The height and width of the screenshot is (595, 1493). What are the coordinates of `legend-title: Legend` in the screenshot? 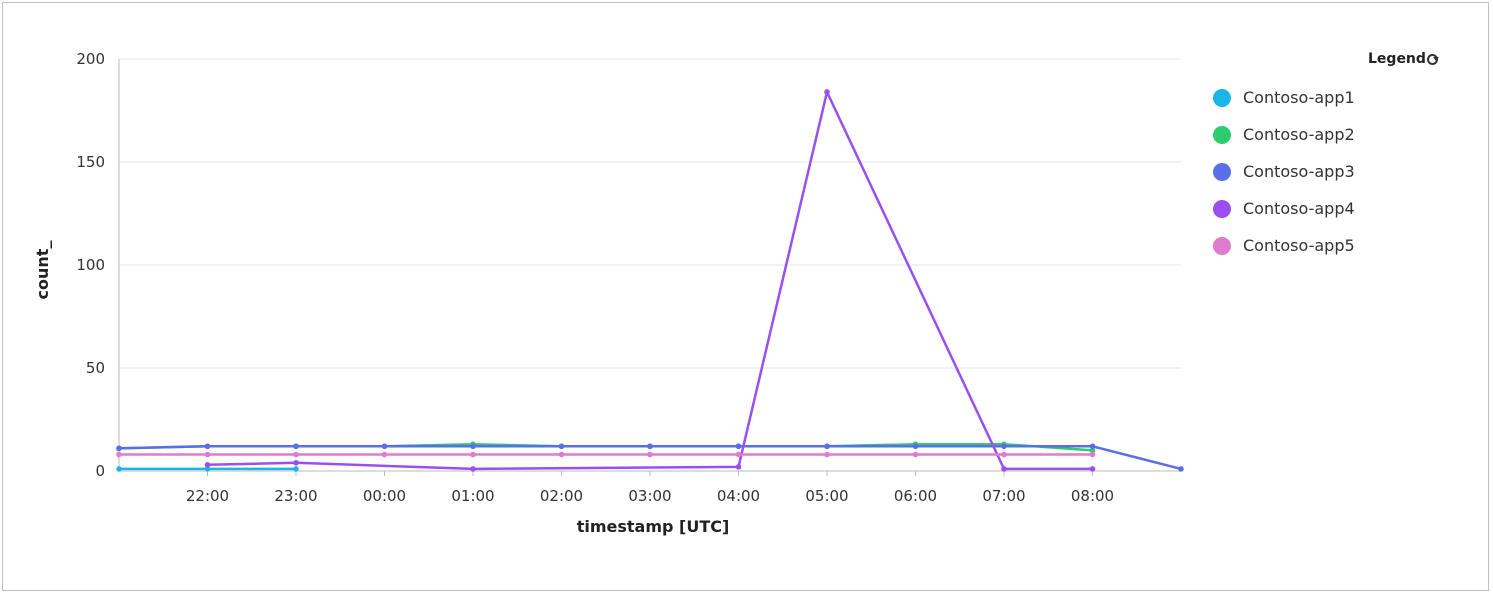 It's located at (1397, 59).